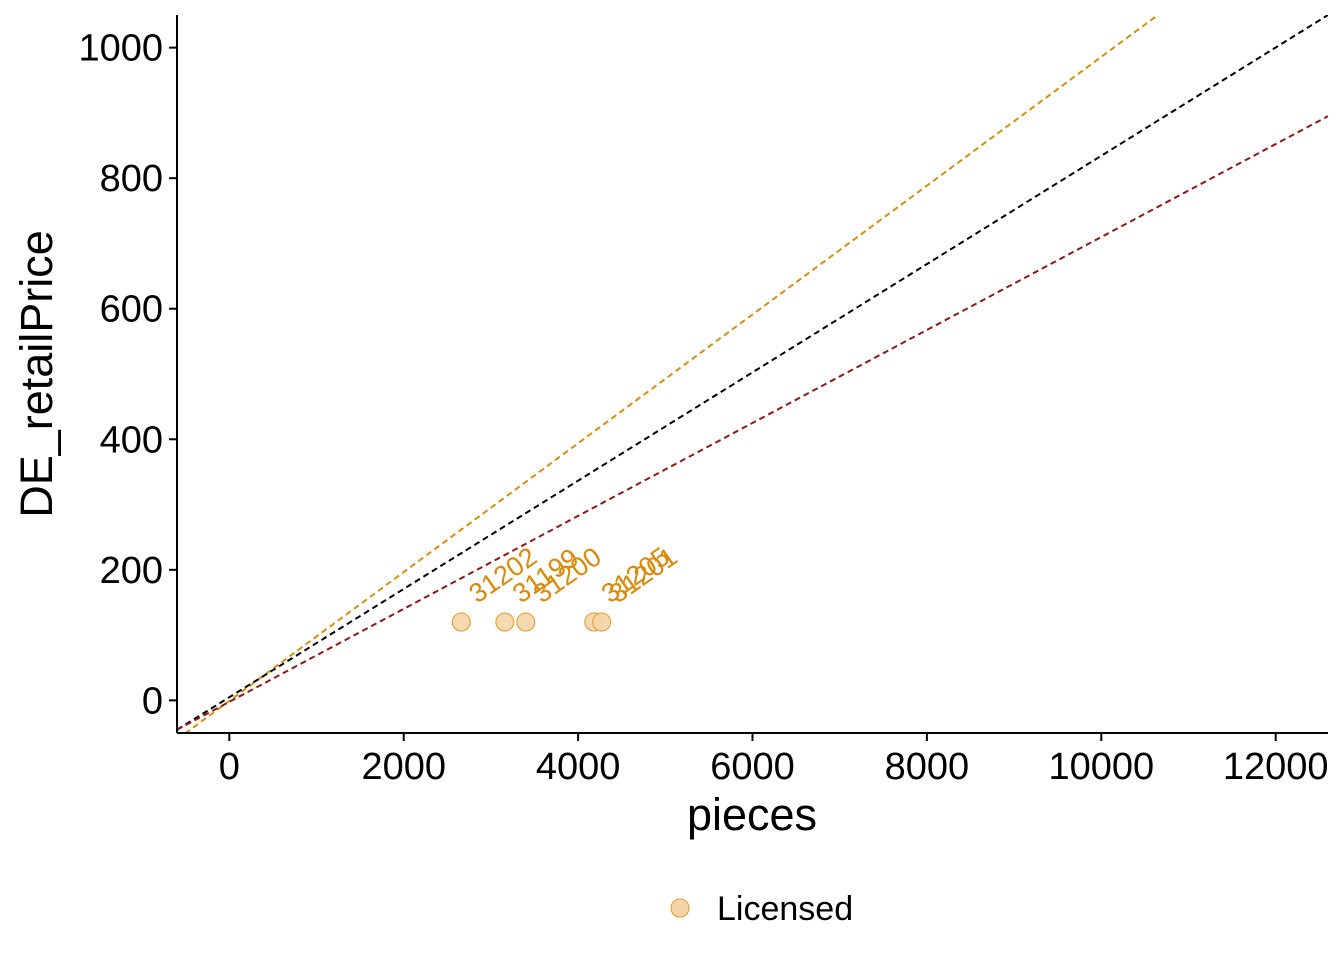  What do you see at coordinates (752, 814) in the screenshot?
I see `x-axis-title: pieces` at bounding box center [752, 814].